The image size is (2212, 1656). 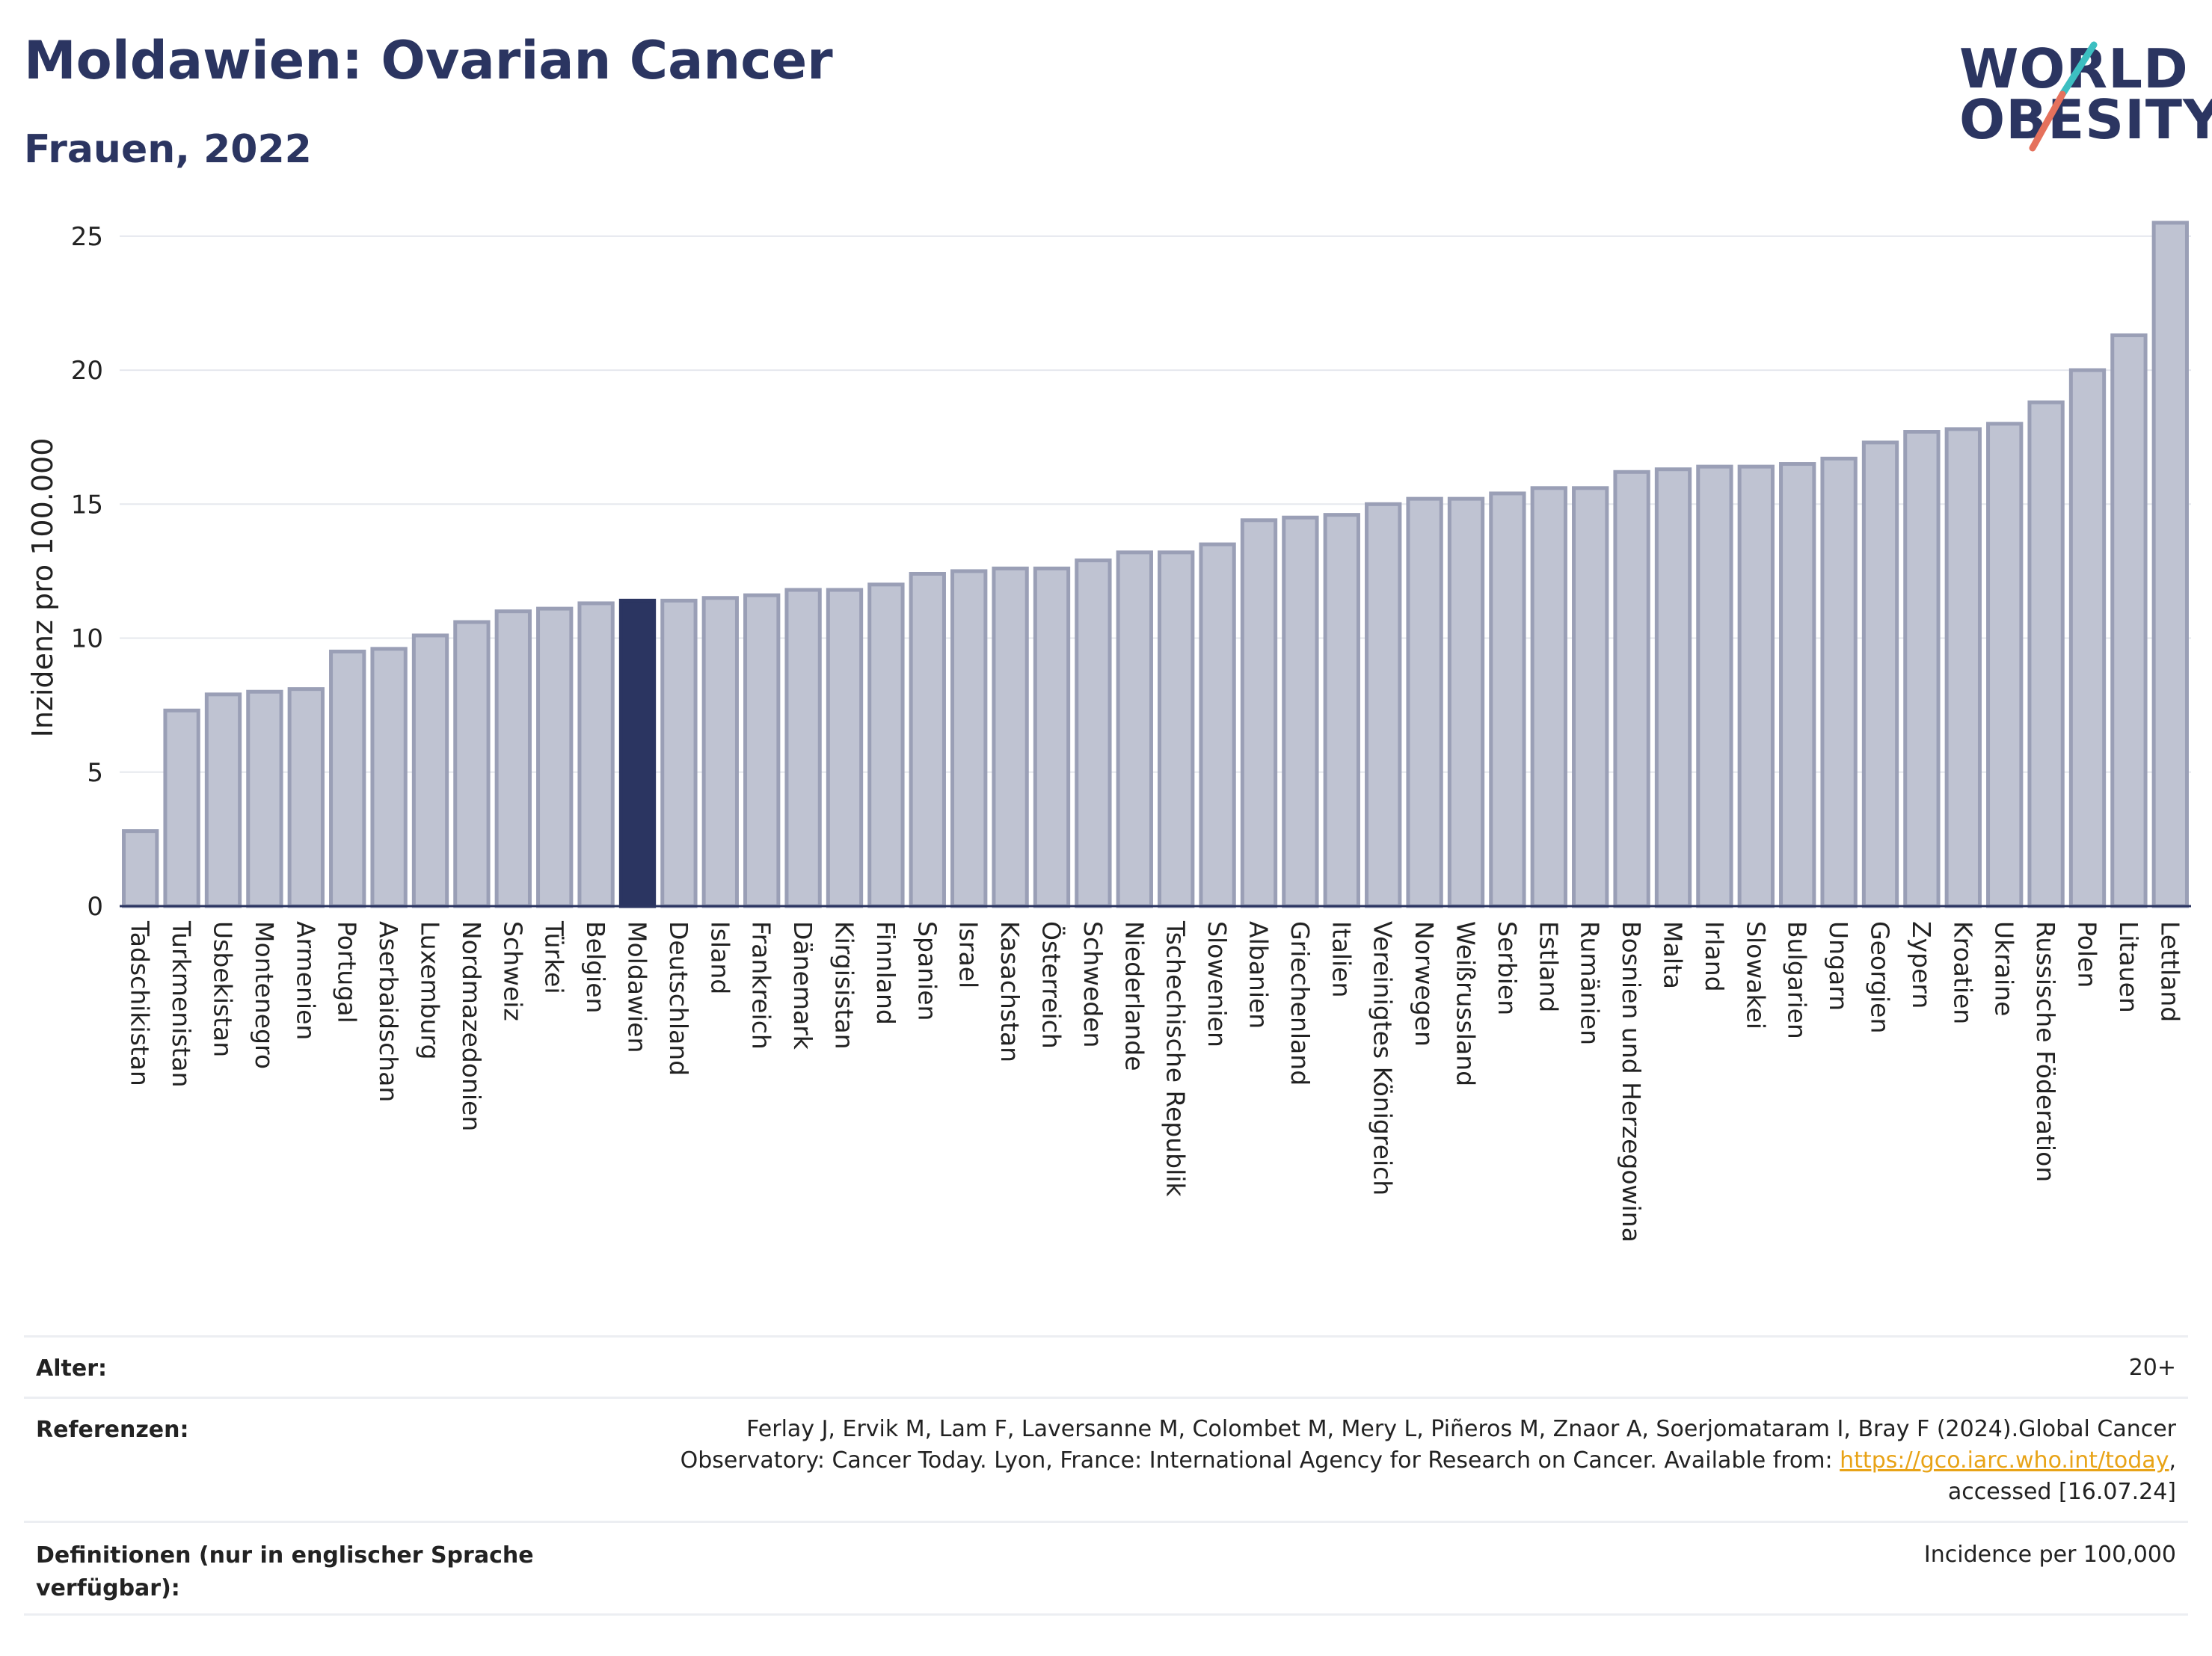 What do you see at coordinates (1106, 1367) in the screenshot?
I see `meta-row-age: Alter: 20+` at bounding box center [1106, 1367].